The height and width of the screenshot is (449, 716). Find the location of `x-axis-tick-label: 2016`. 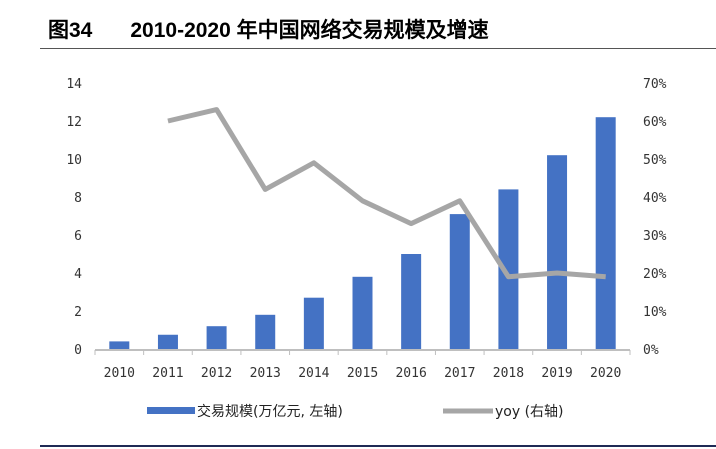

x-axis-tick-label: 2016 is located at coordinates (410, 373).